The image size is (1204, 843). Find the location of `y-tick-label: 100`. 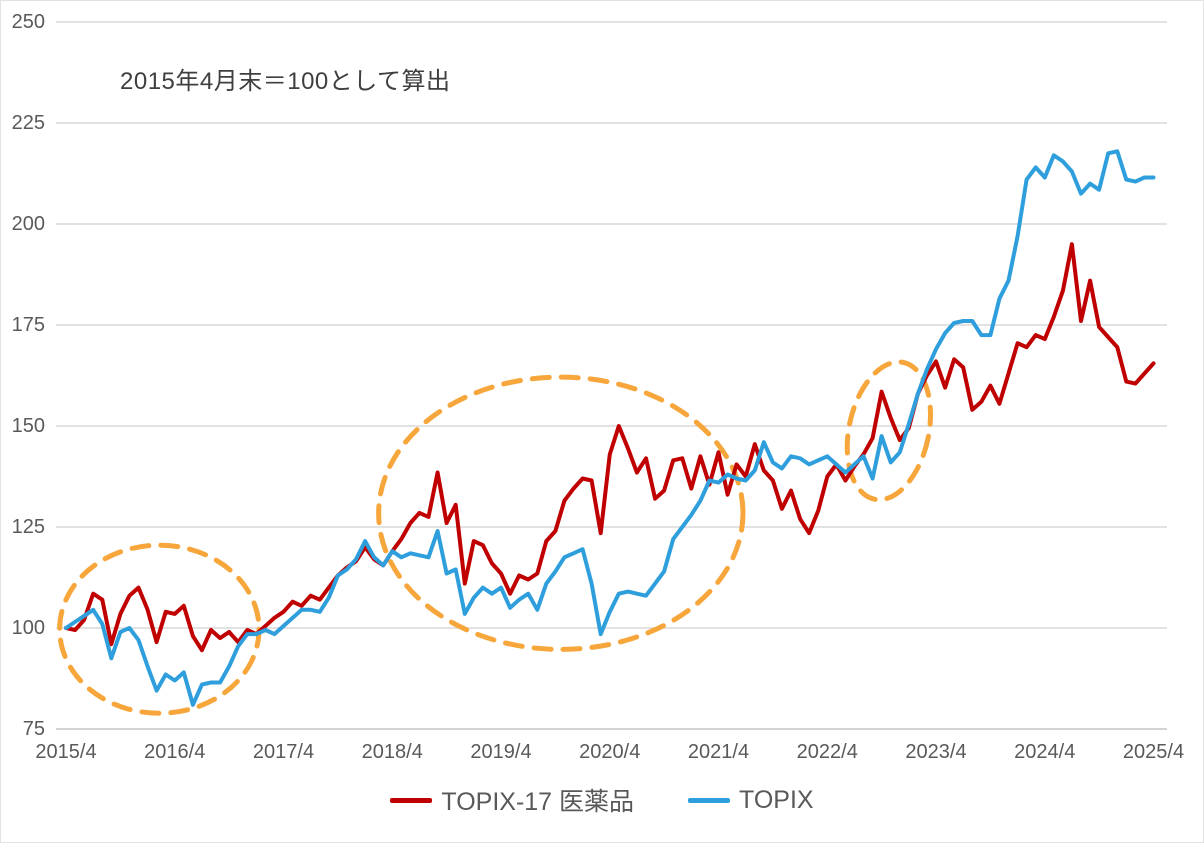

y-tick-label: 100 is located at coordinates (28, 628).